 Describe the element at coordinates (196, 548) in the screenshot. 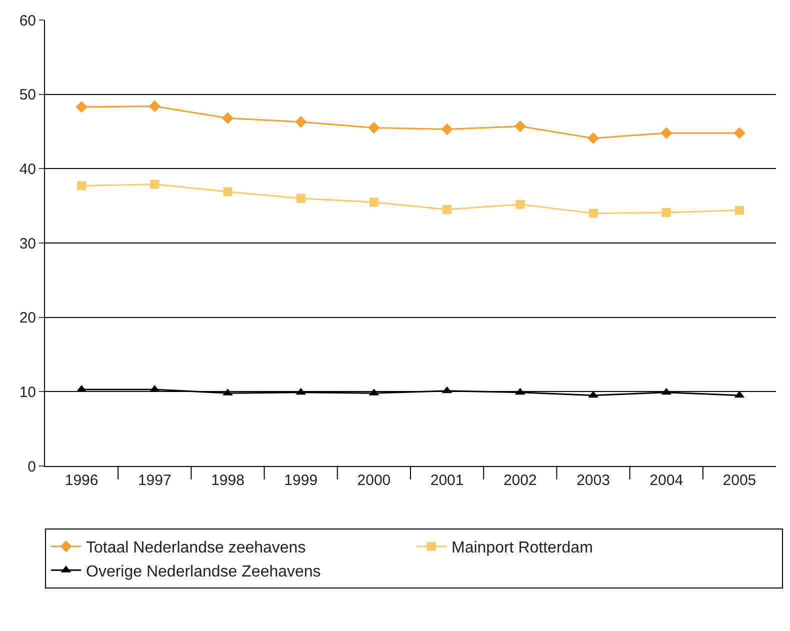

I see `legend-label: Totaal Nederlandse zeehavens` at that location.